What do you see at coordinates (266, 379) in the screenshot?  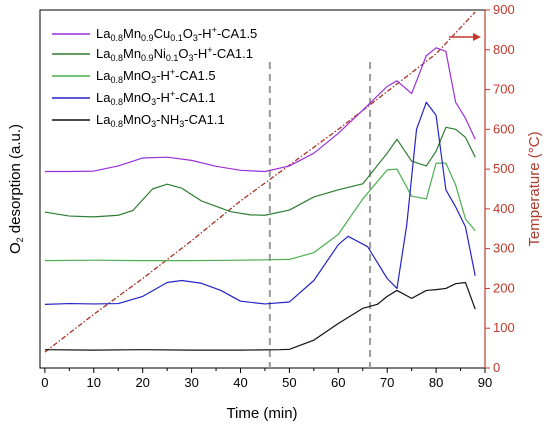 I see `x-axis: 0 10 20 30 40 50 60 70 80 90` at bounding box center [266, 379].